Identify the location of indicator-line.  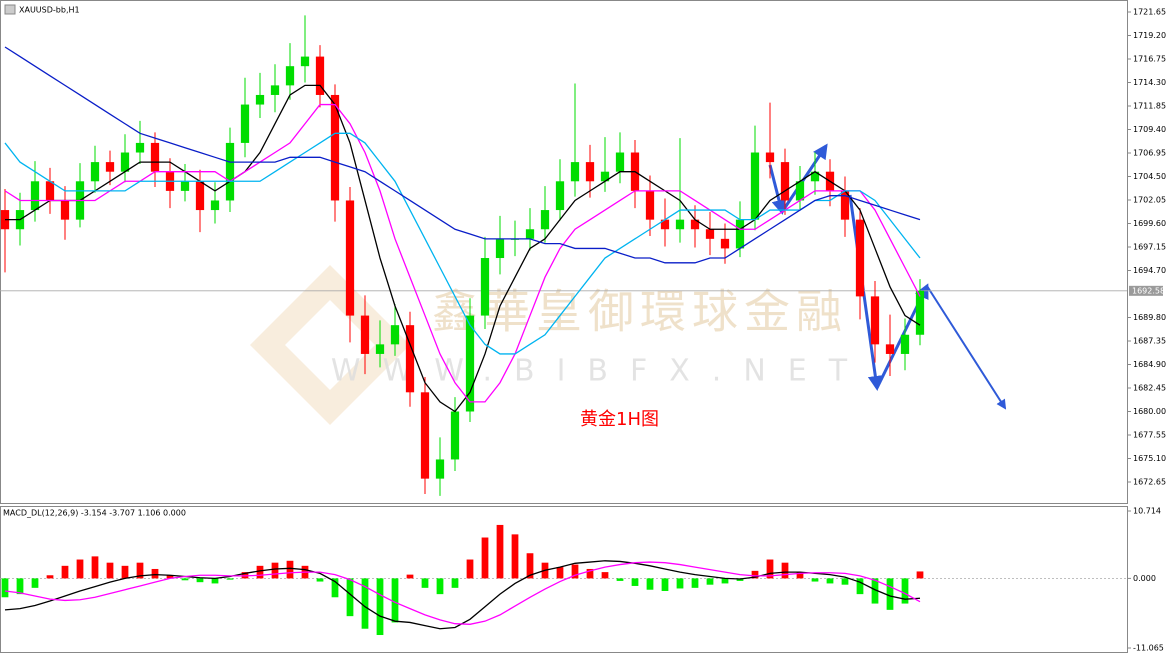
(462, 593).